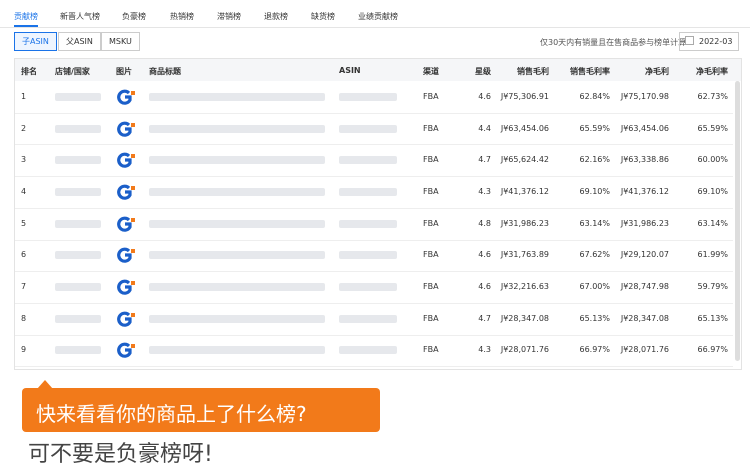  I want to click on column-header: 店铺/国家, so click(72, 71).